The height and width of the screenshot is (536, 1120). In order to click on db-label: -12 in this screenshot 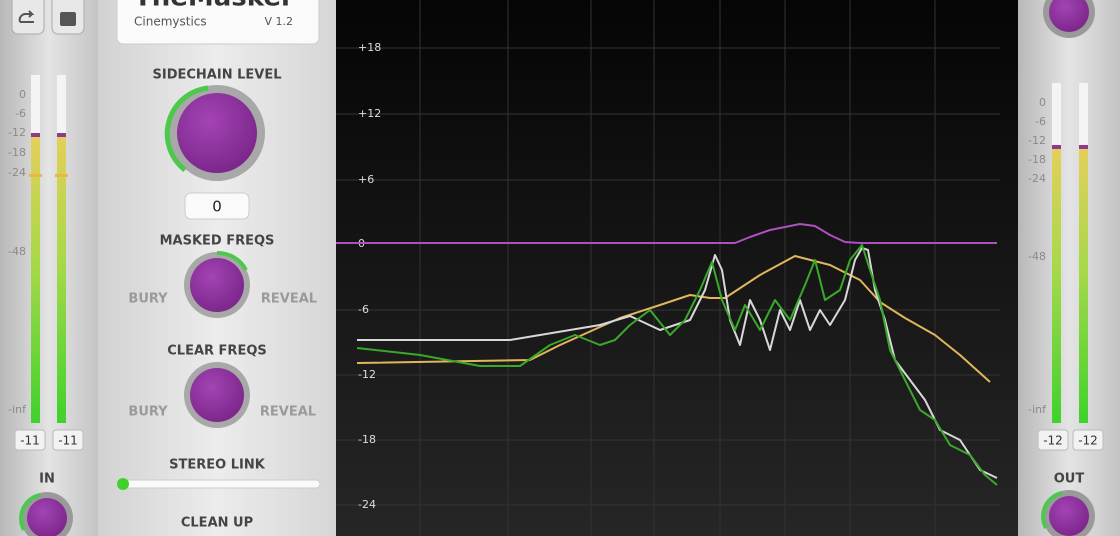, I will do `click(367, 374)`.